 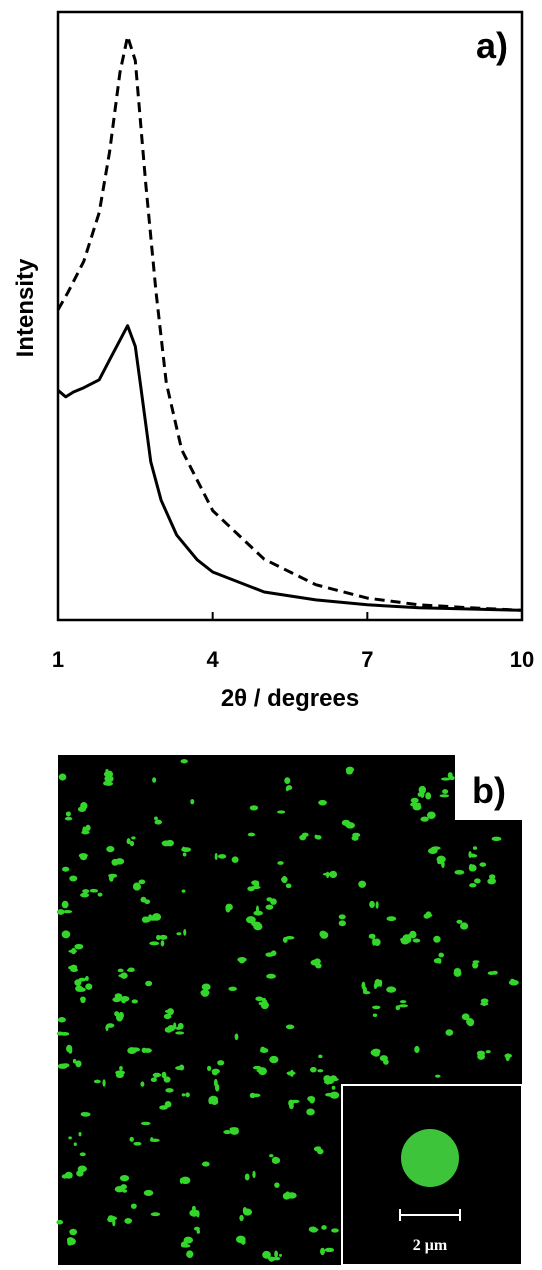 I want to click on y-axis-label: Intensity, so click(x=25, y=307).